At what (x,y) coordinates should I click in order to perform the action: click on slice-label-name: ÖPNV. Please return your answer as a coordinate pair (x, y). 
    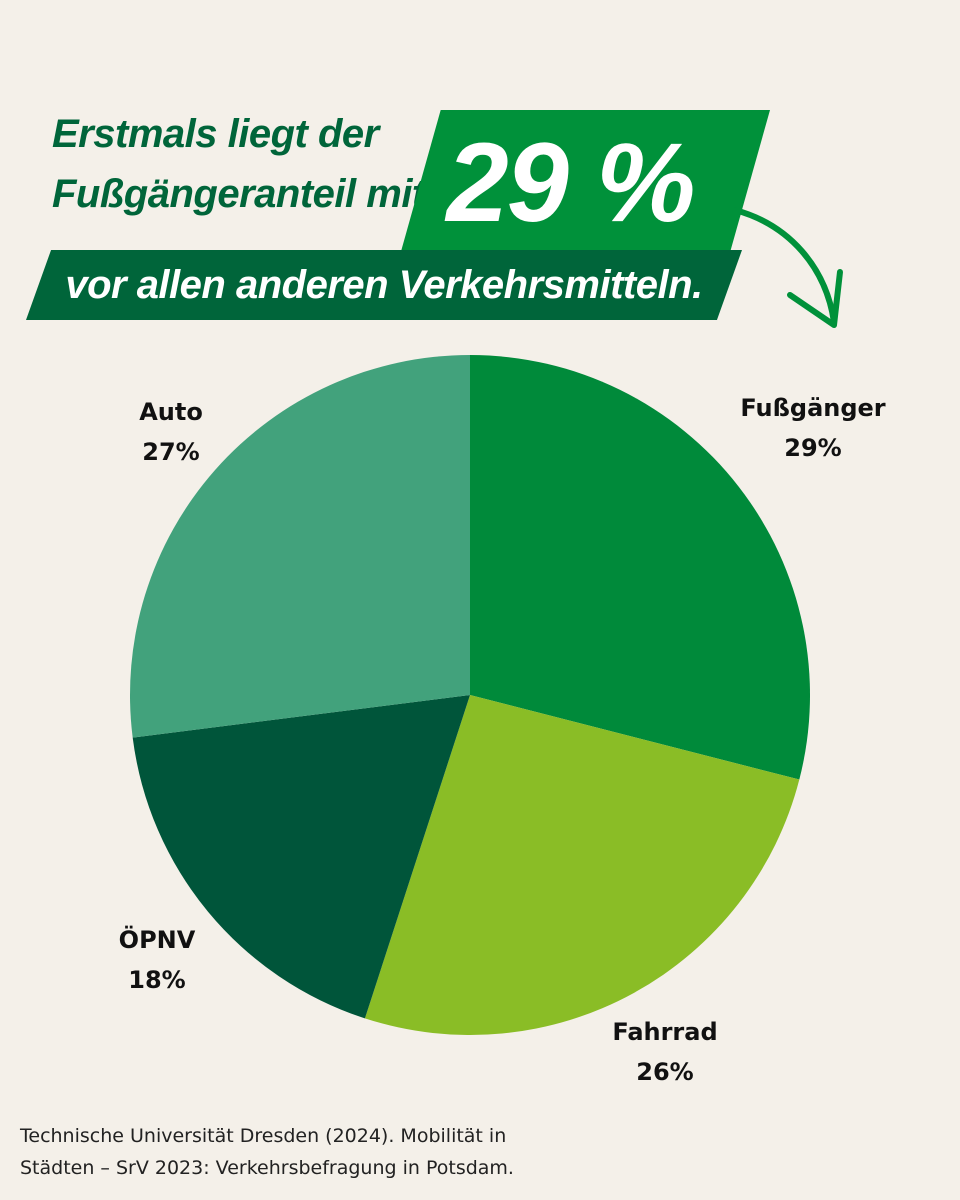
    Looking at the image, I should click on (157, 940).